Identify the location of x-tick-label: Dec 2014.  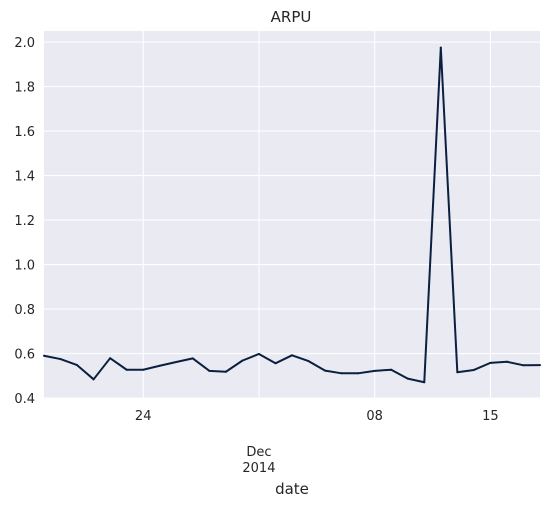
(258, 460).